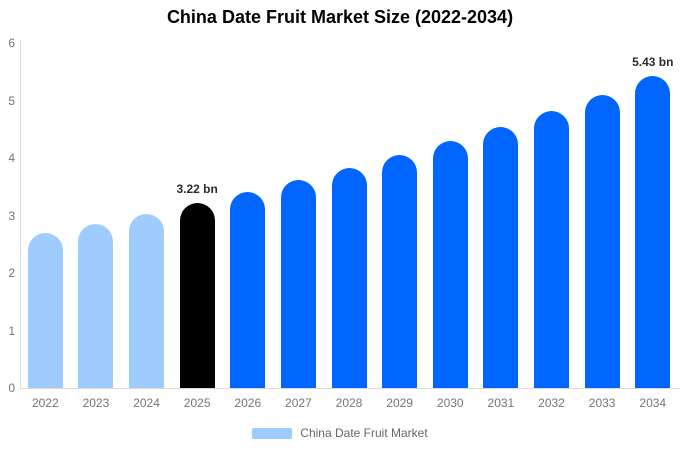 This screenshot has width=680, height=450. Describe the element at coordinates (501, 257) in the screenshot. I see `bar-2031` at that location.